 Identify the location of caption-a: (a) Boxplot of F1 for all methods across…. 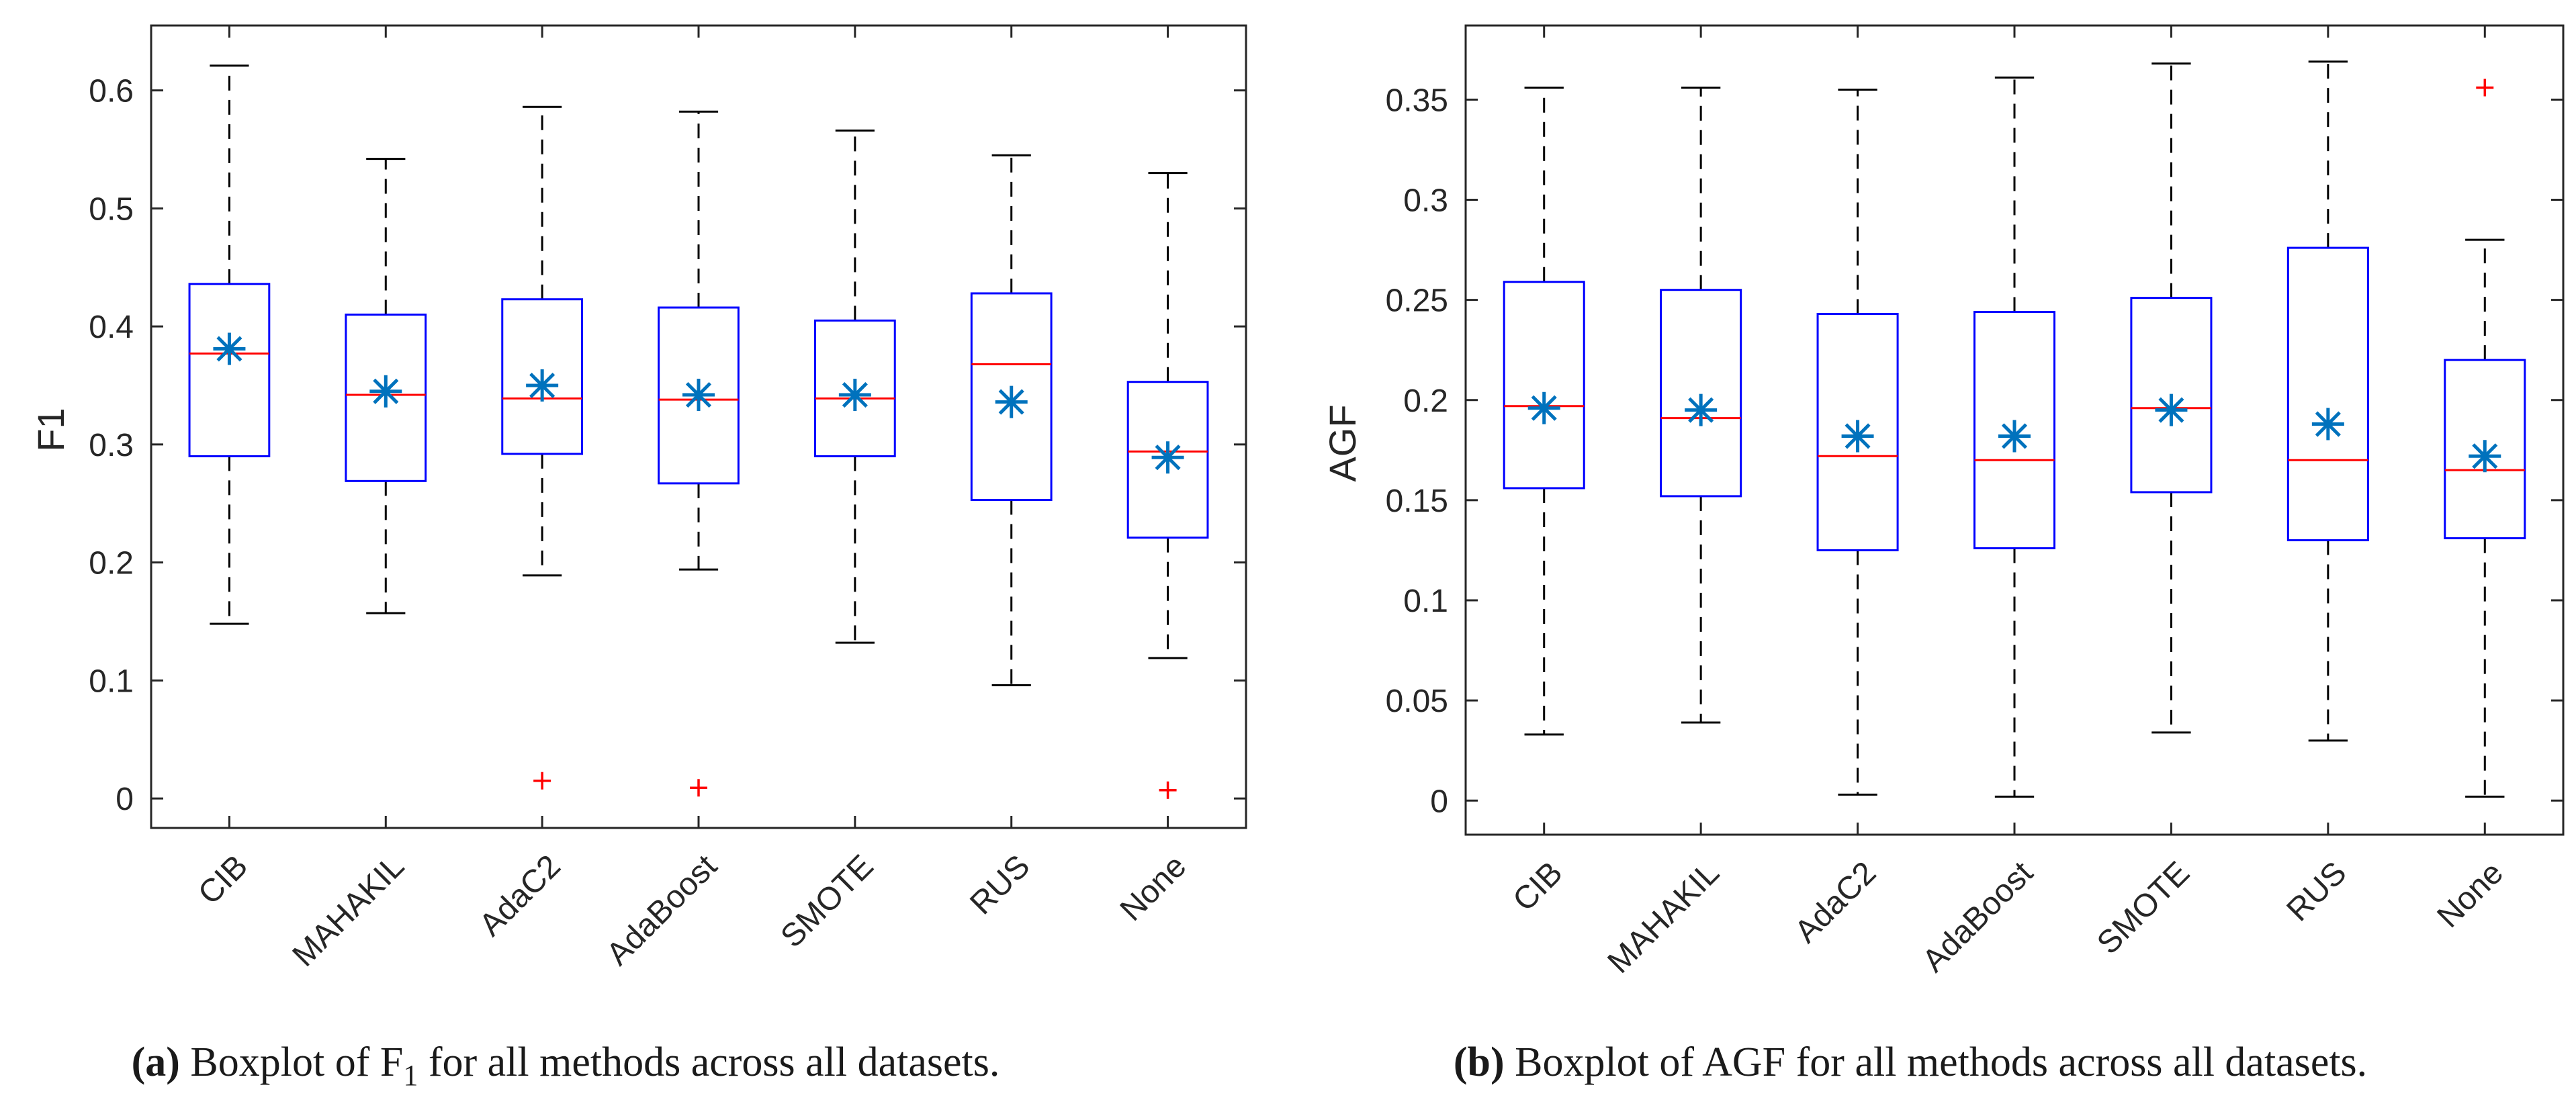
(566, 1066).